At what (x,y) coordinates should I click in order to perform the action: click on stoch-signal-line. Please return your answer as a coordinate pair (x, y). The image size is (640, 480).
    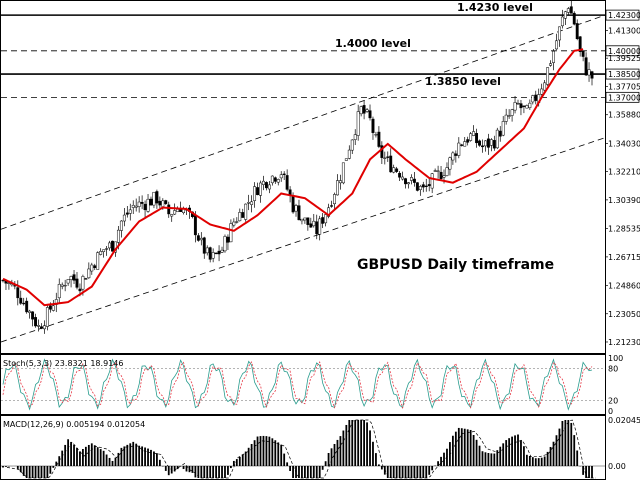
    Looking at the image, I should click on (297, 385).